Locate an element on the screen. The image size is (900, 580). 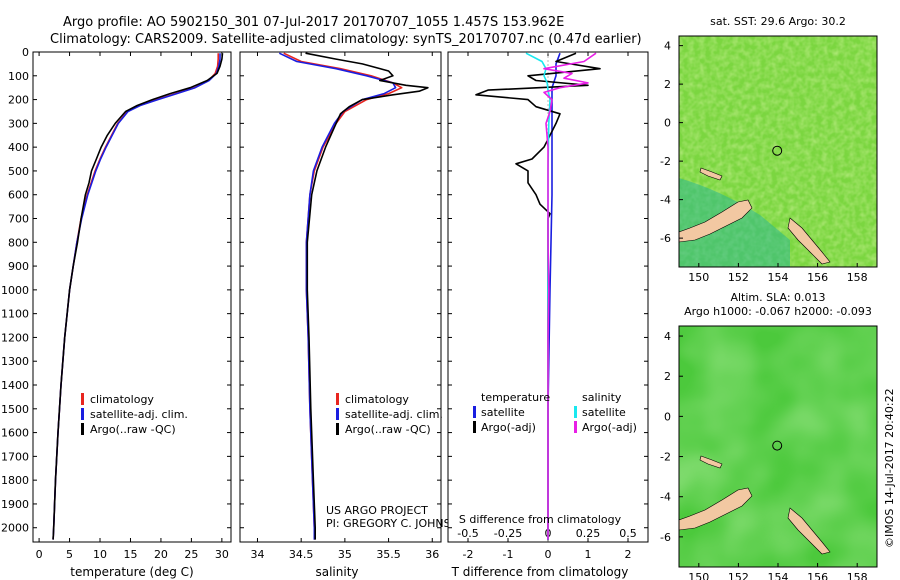
y-tick-label: 2000 is located at coordinates (15, 528).